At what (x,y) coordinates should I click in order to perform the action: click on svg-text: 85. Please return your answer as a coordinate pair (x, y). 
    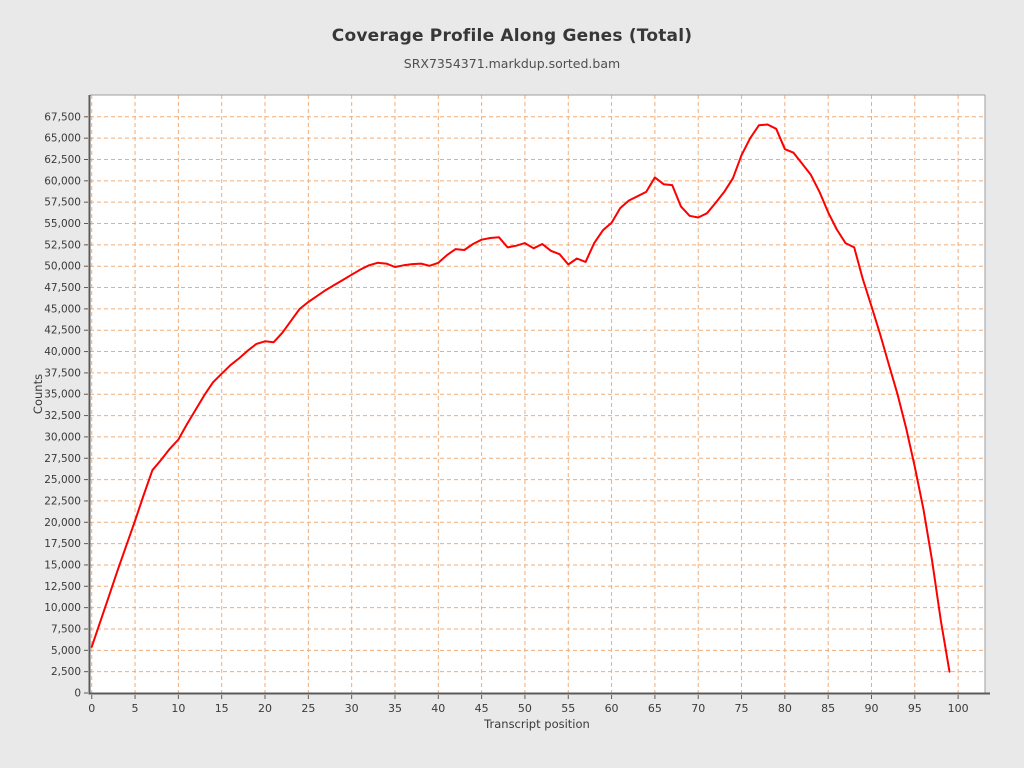
    Looking at the image, I should click on (828, 708).